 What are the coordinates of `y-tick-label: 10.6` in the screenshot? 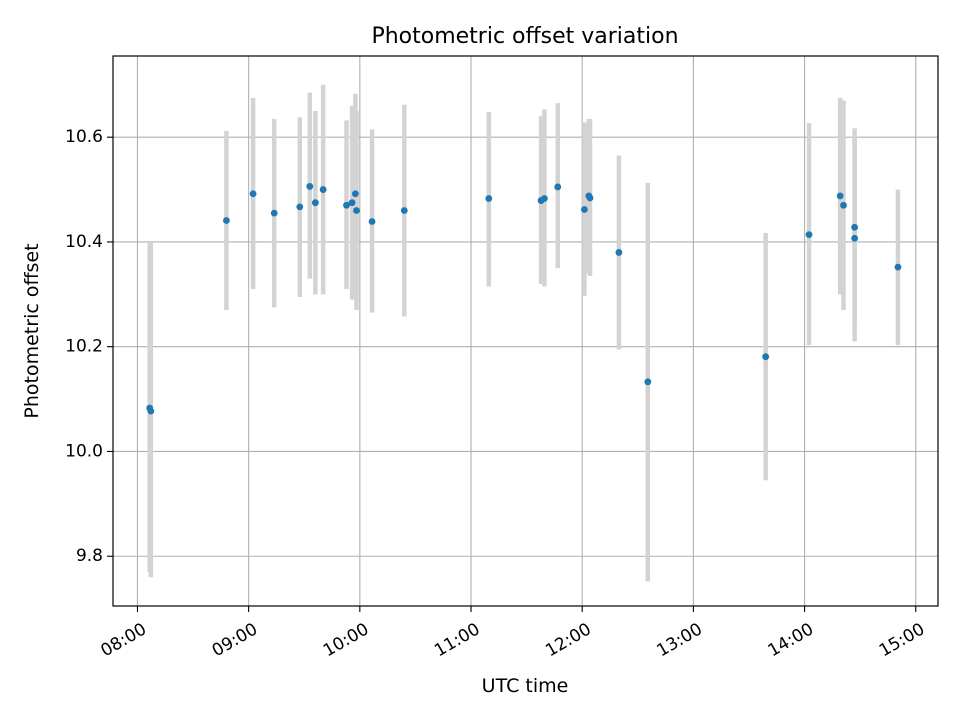 It's located at (84, 137).